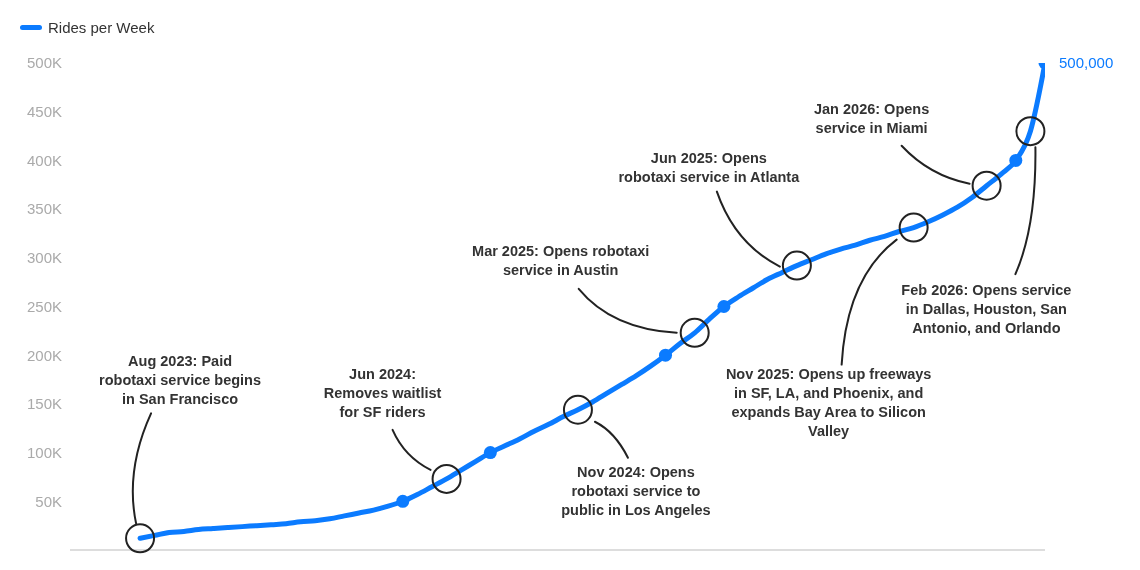 This screenshot has height=570, width=1140. What do you see at coordinates (44, 355) in the screenshot?
I see `y-tick-label: 200K` at bounding box center [44, 355].